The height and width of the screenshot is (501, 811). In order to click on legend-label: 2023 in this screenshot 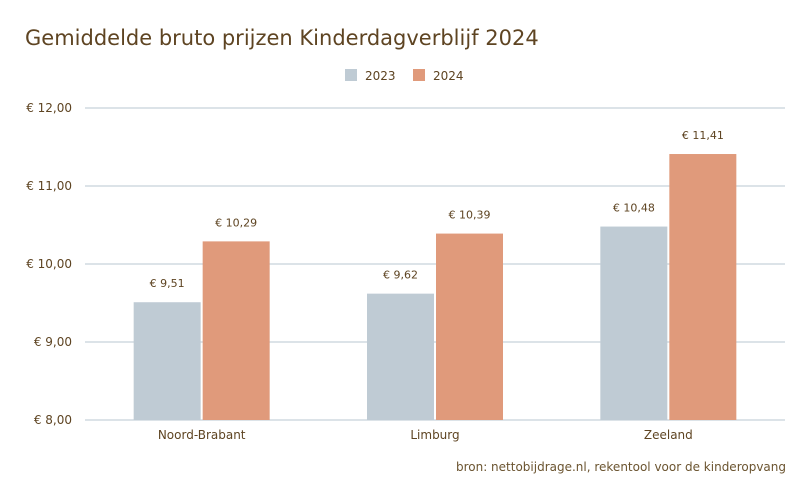, I will do `click(380, 76)`.